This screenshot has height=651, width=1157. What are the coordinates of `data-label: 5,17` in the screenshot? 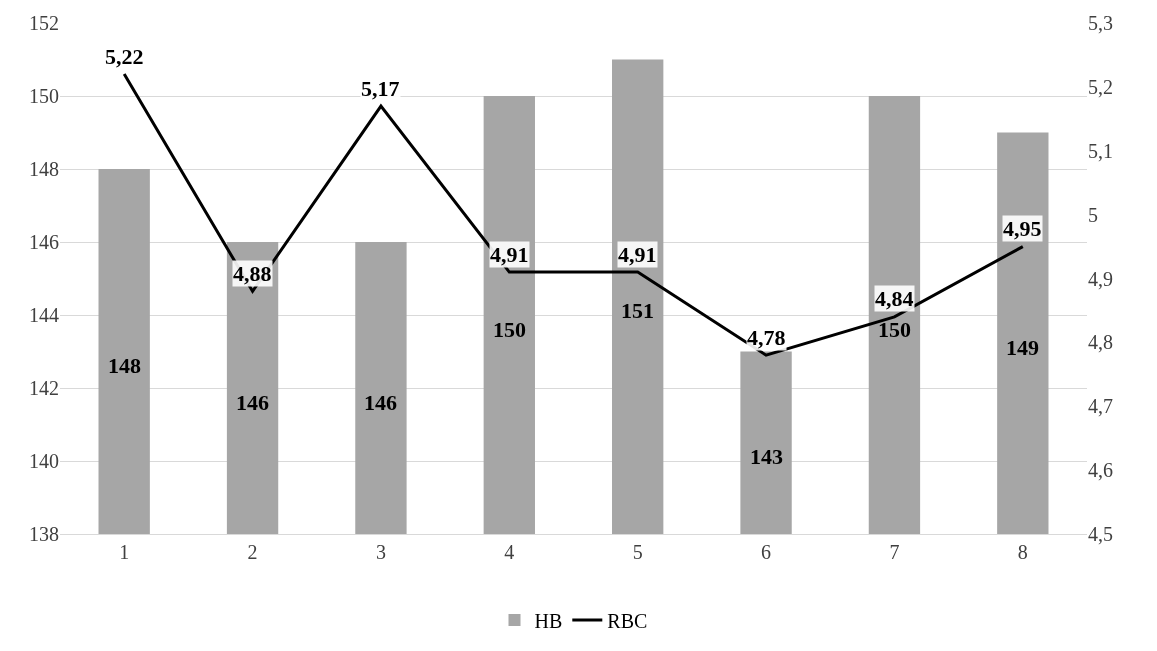 It's located at (380, 88).